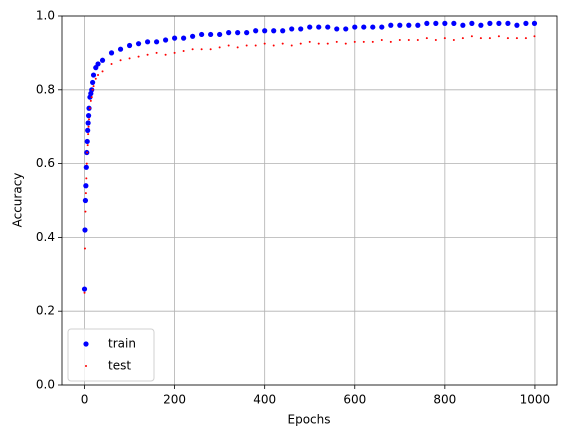 This screenshot has width=567, height=438. What do you see at coordinates (122, 344) in the screenshot?
I see `legend-label: train` at bounding box center [122, 344].